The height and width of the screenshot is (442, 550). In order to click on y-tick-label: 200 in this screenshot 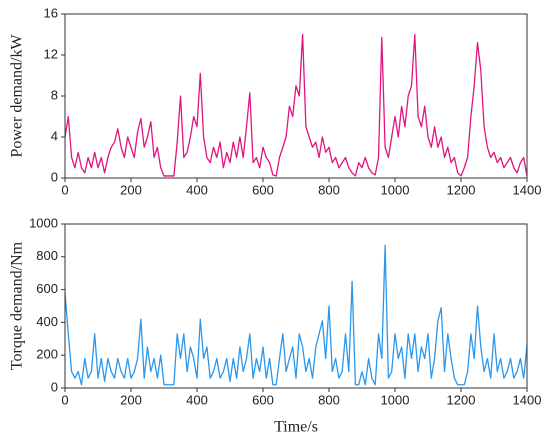, I will do `click(47, 354)`.